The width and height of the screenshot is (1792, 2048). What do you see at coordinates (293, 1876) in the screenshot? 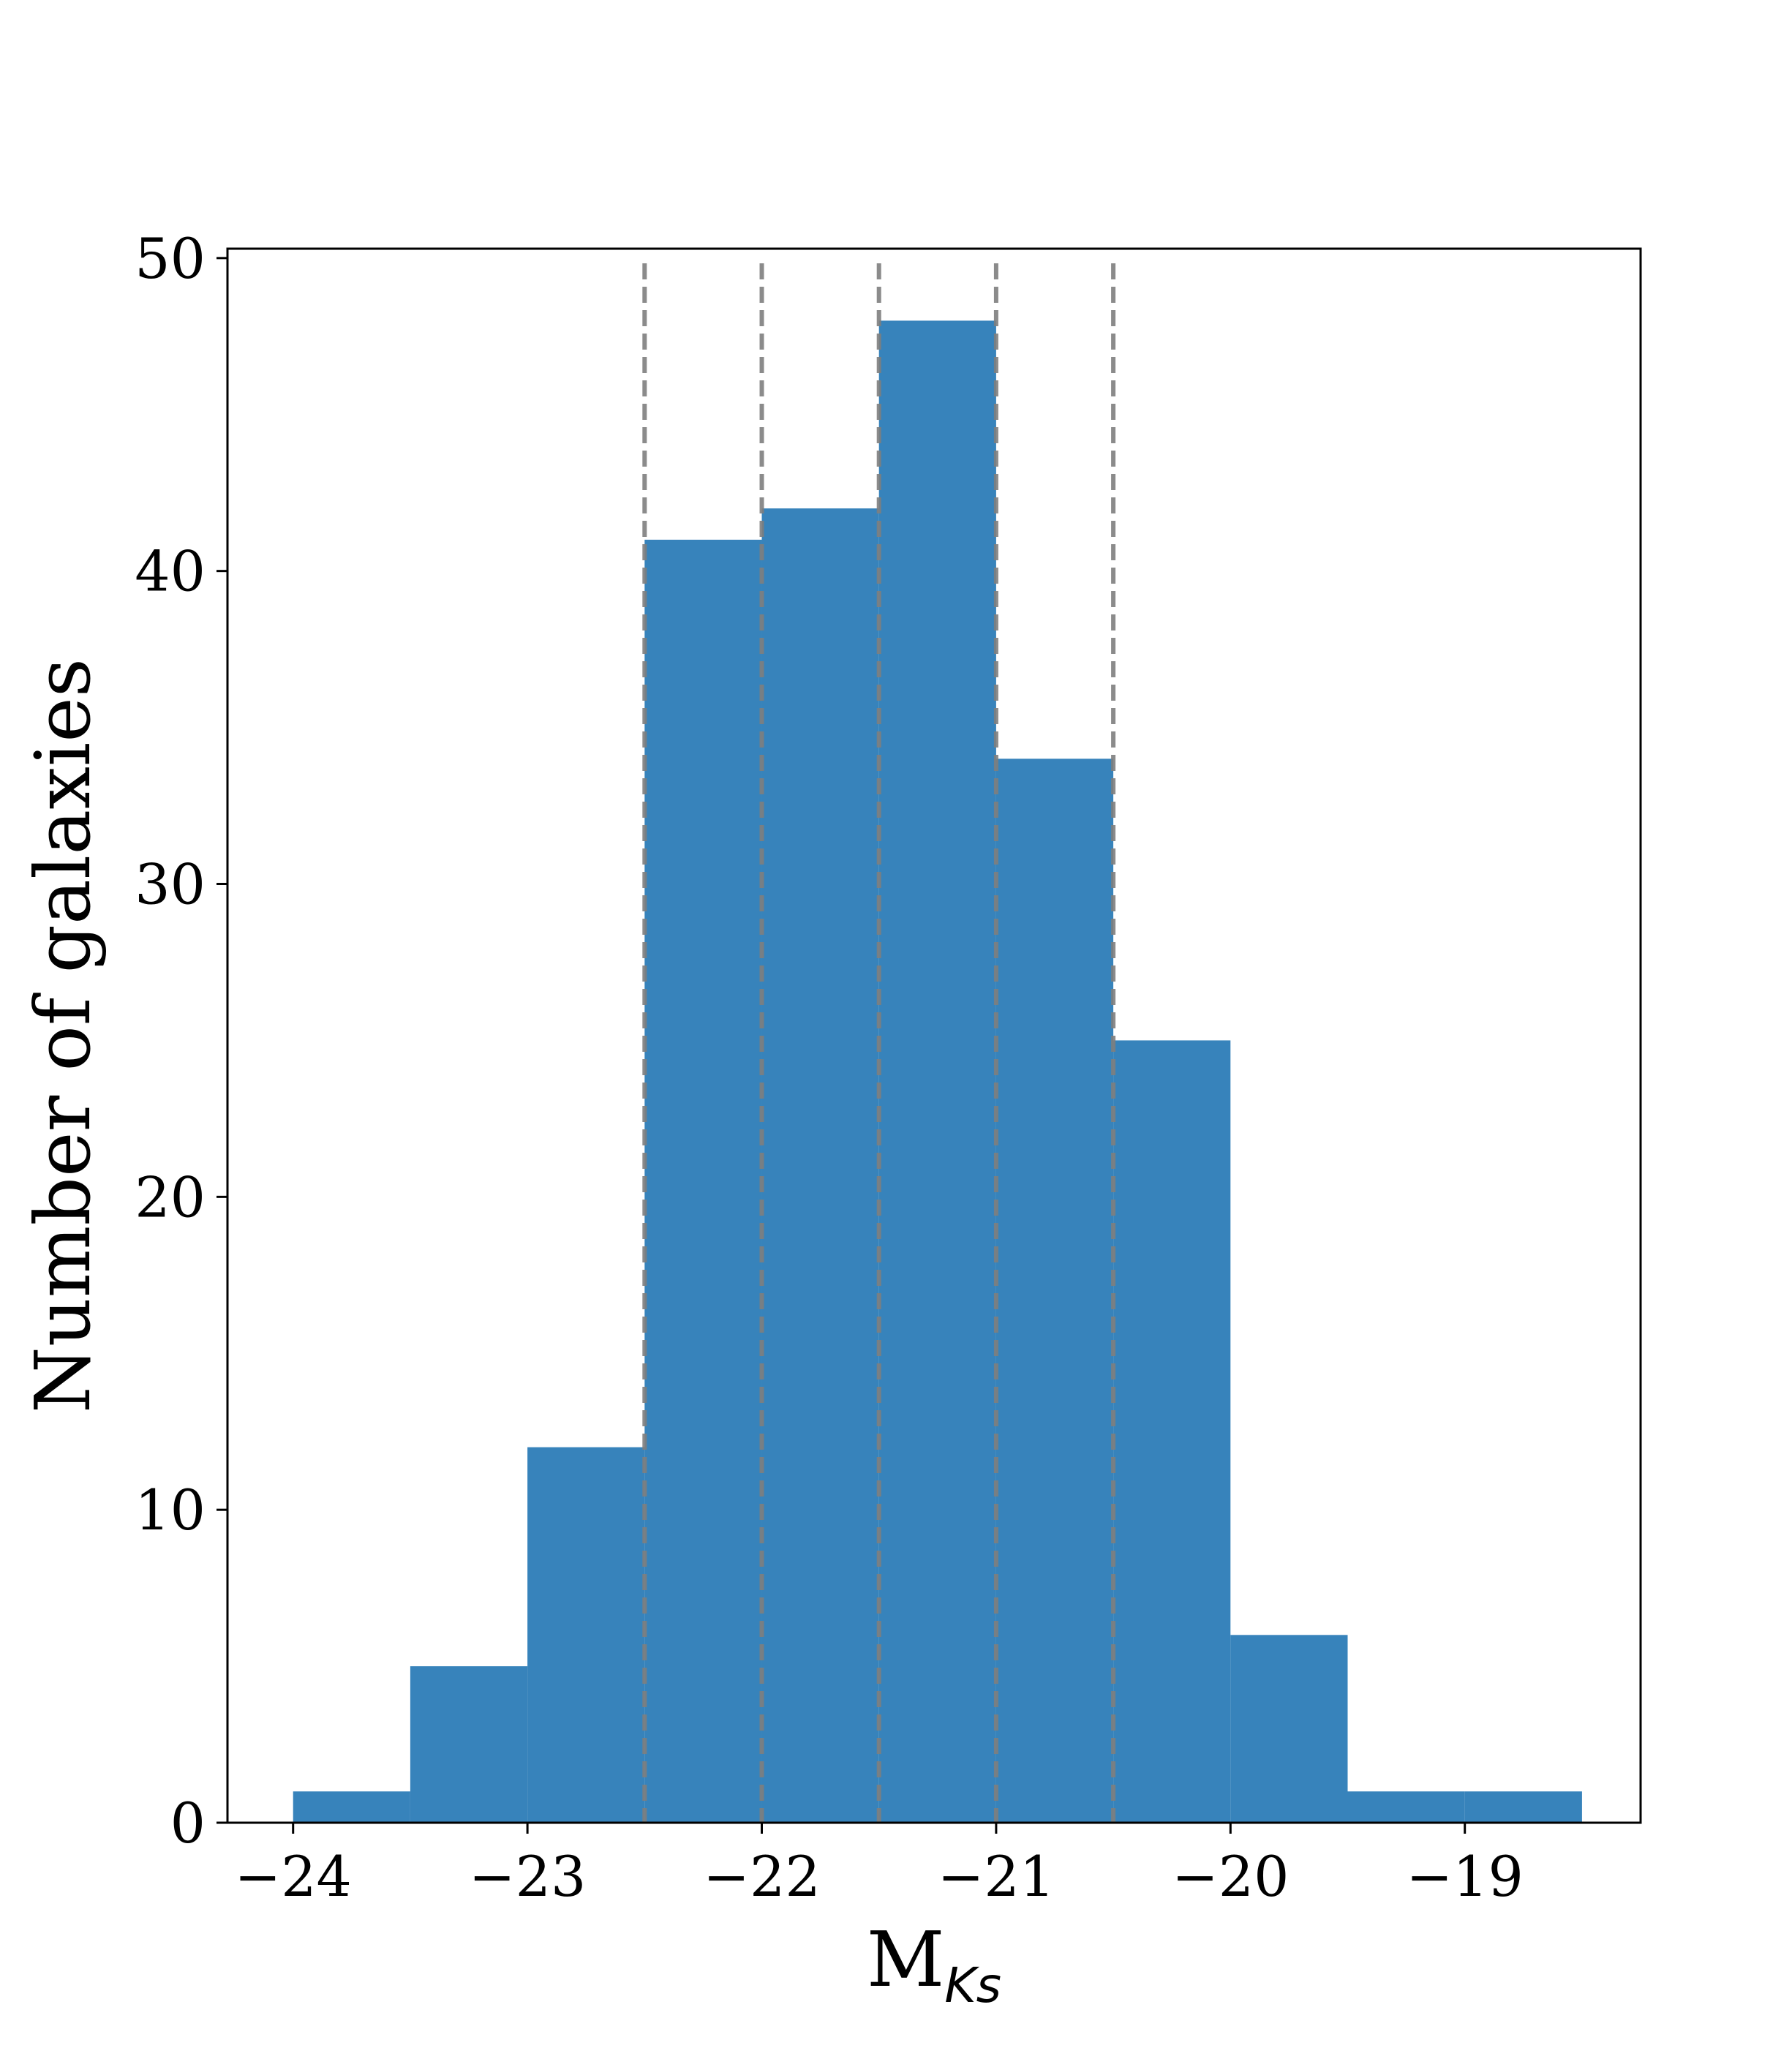
I see `x-tick-label: −24` at bounding box center [293, 1876].